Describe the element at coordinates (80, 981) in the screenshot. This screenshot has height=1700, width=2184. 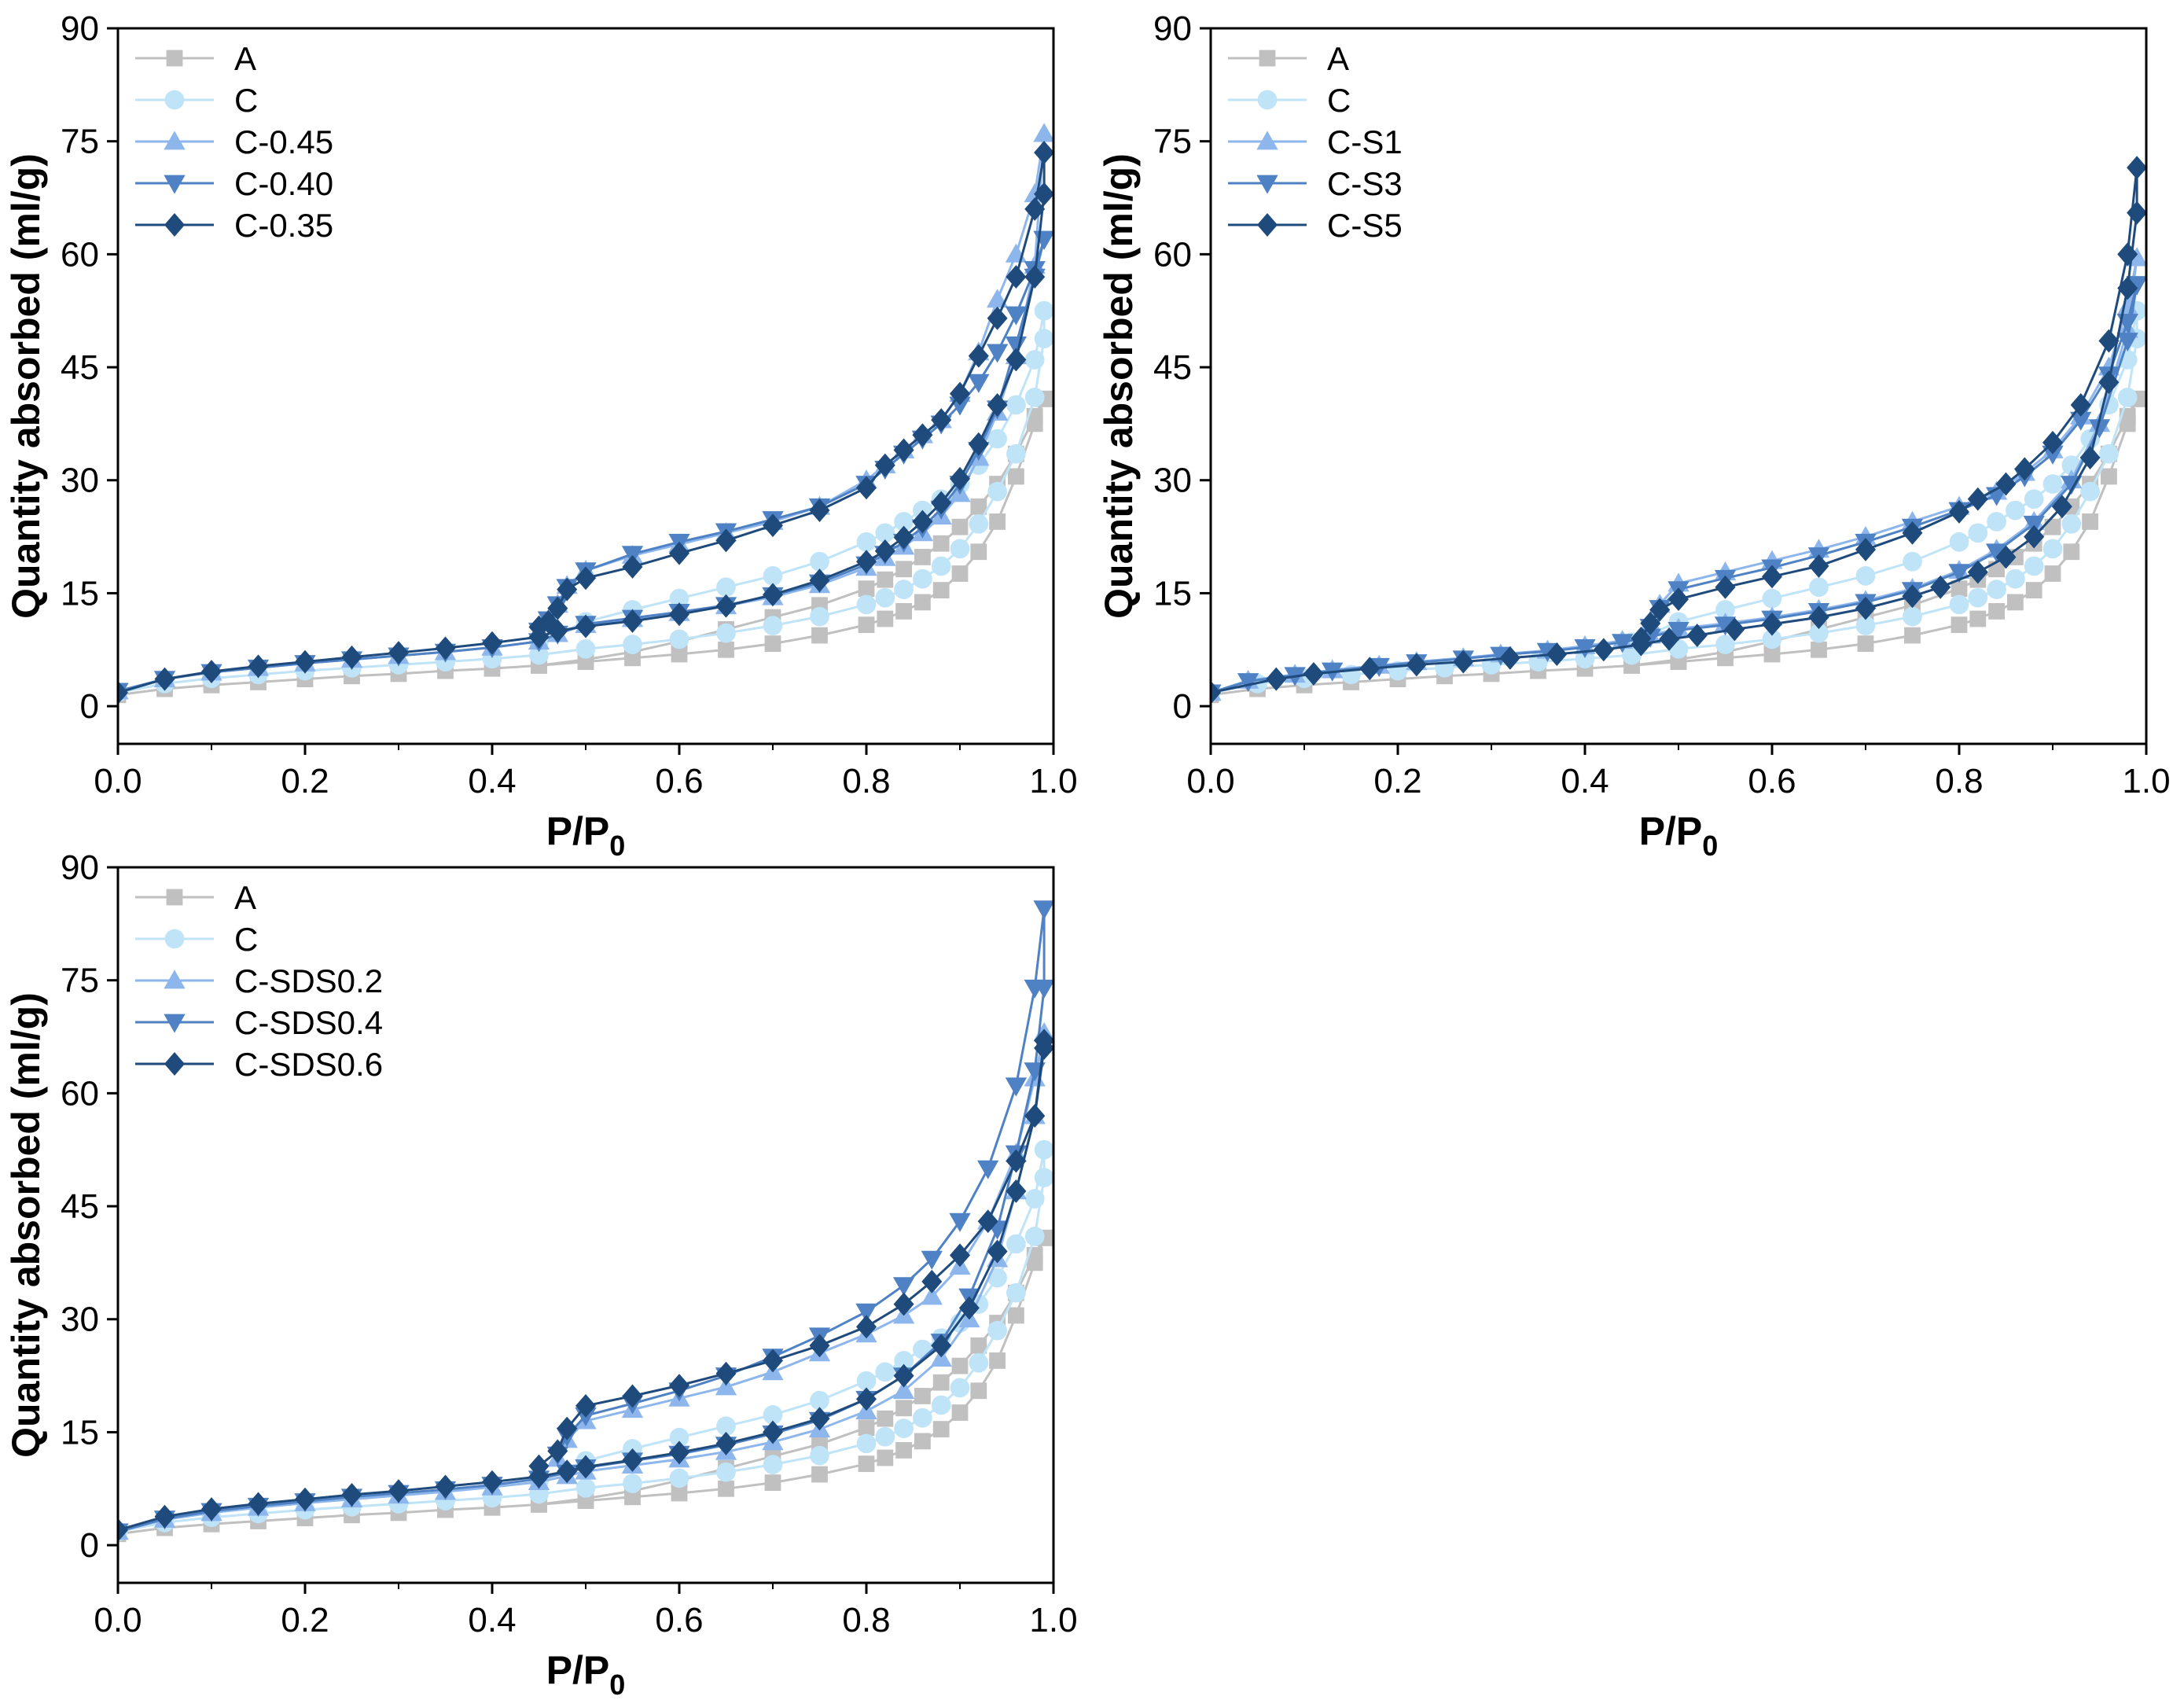
I see `y-tick-label: 75` at that location.